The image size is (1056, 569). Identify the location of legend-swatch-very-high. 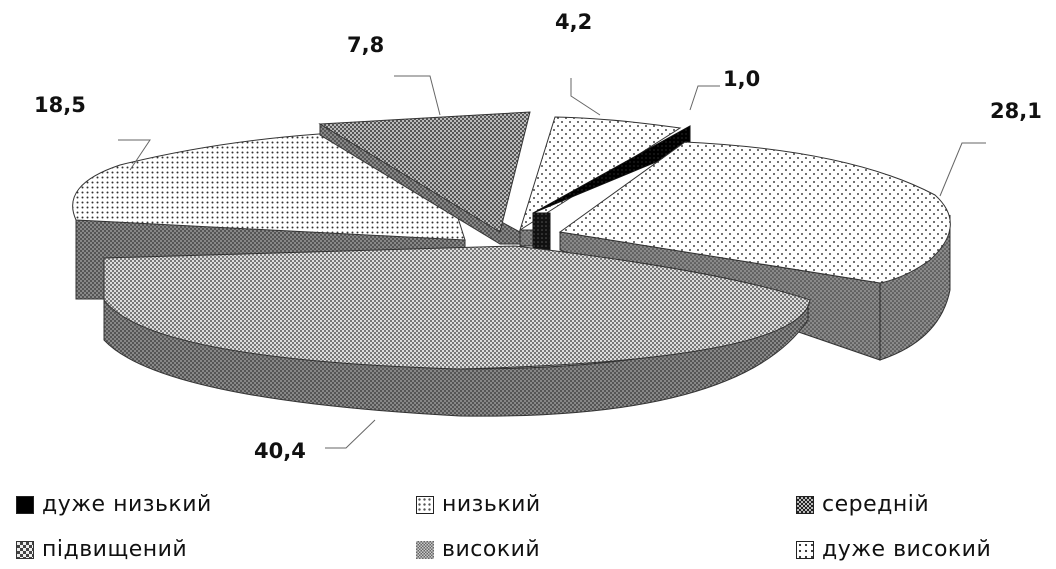
(805, 549).